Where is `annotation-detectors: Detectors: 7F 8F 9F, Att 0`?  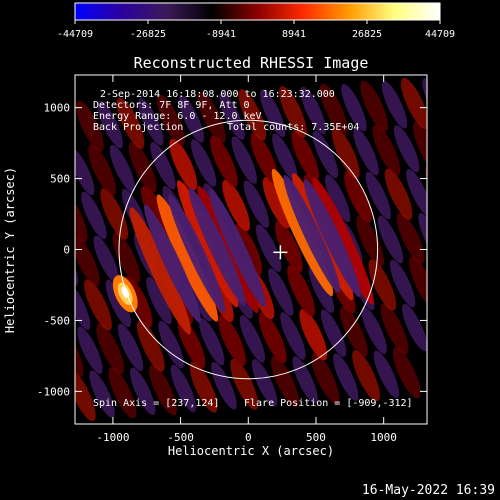 annotation-detectors: Detectors: 7F 8F 9F, Att 0 is located at coordinates (171, 105).